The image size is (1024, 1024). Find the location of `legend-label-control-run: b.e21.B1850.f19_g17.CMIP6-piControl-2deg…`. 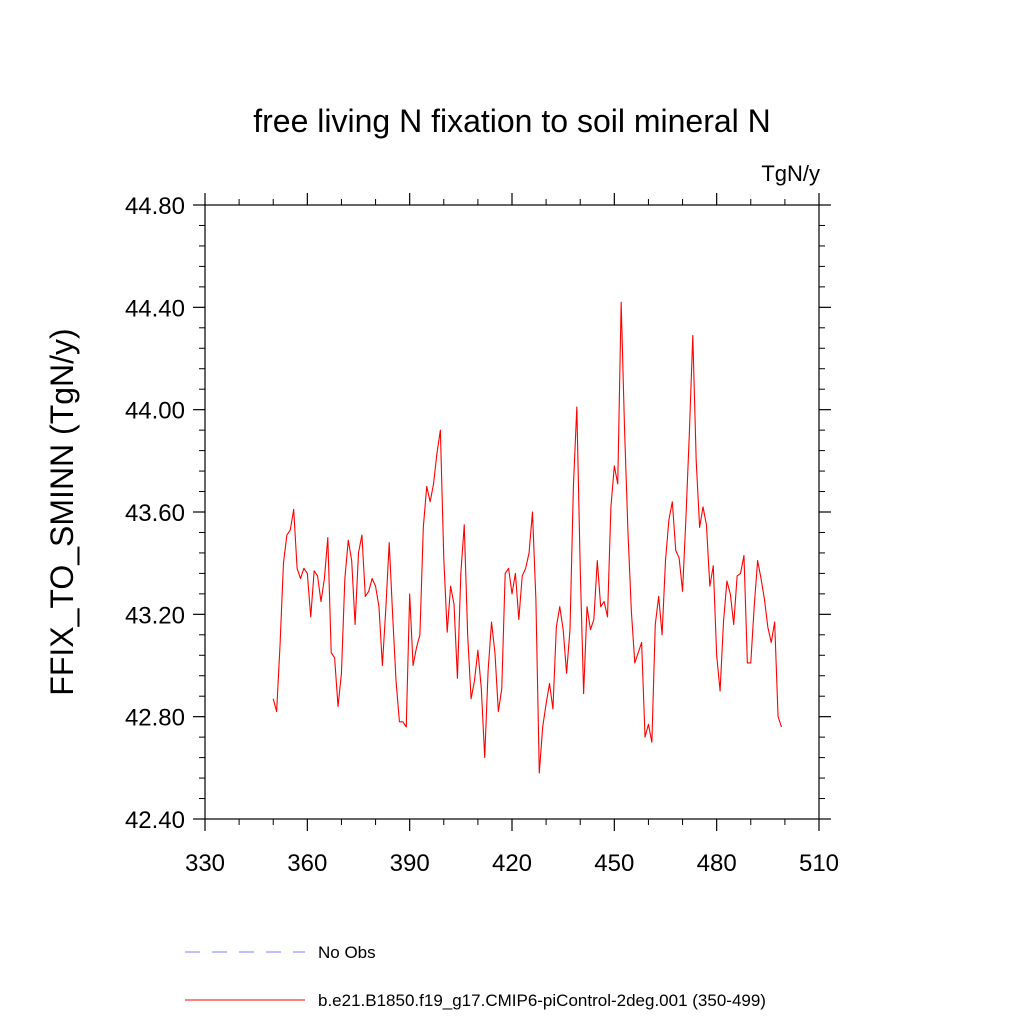

legend-label-control-run: b.e21.B1850.f19_g17.CMIP6-piControl-2deg… is located at coordinates (542, 1000).